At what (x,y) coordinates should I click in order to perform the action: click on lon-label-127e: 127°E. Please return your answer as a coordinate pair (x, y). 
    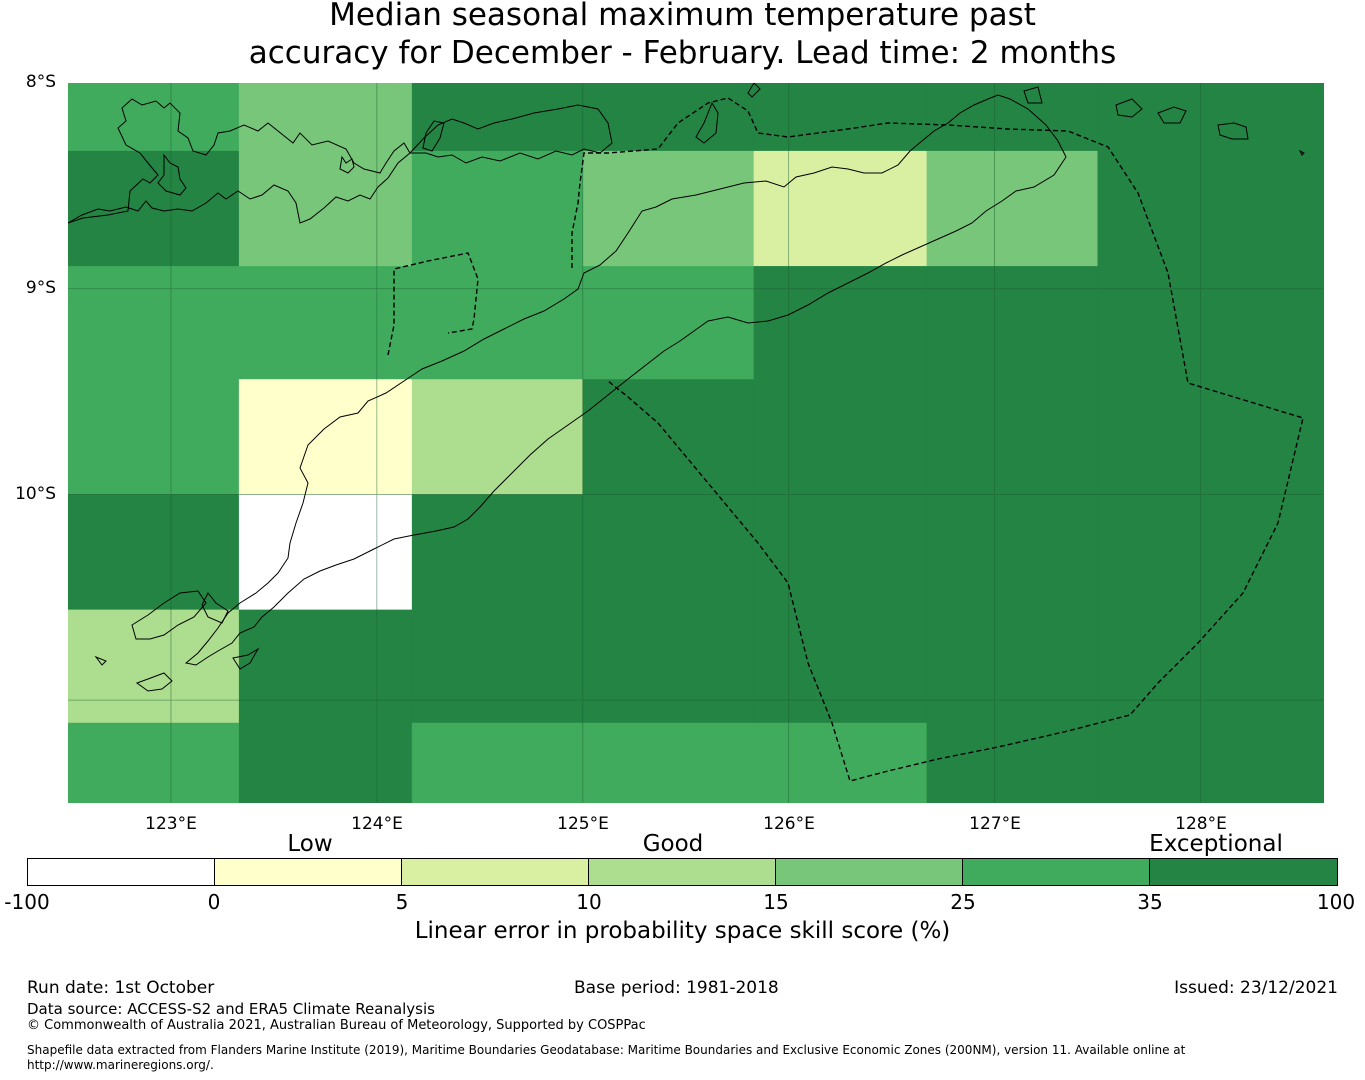
    Looking at the image, I should click on (995, 824).